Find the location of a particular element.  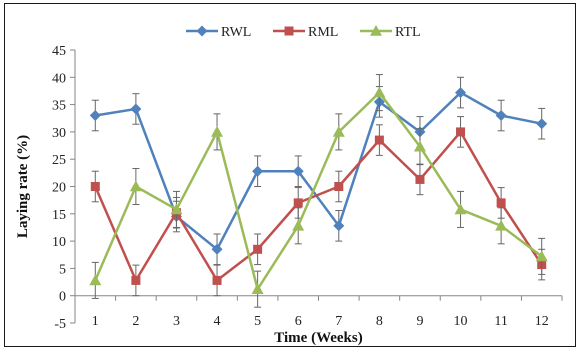

x-axis-title: Time (Weeks) is located at coordinates (318, 338).